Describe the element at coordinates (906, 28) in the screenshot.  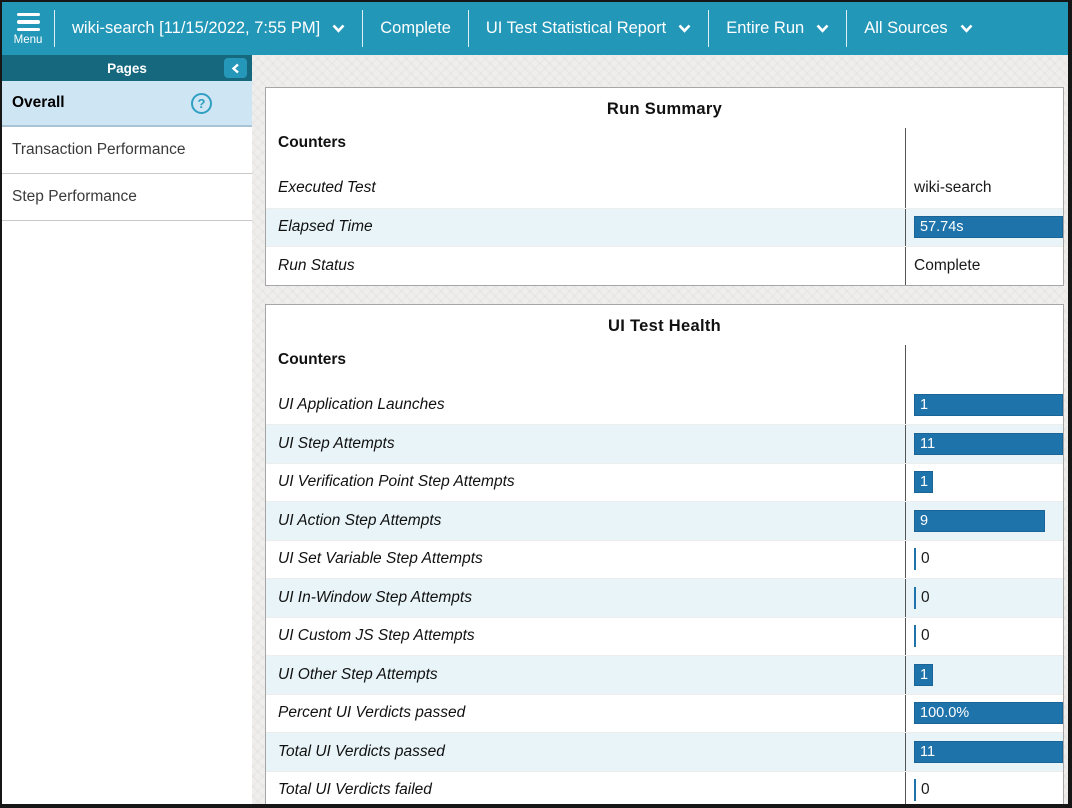
I see `sources-label: All Sources` at that location.